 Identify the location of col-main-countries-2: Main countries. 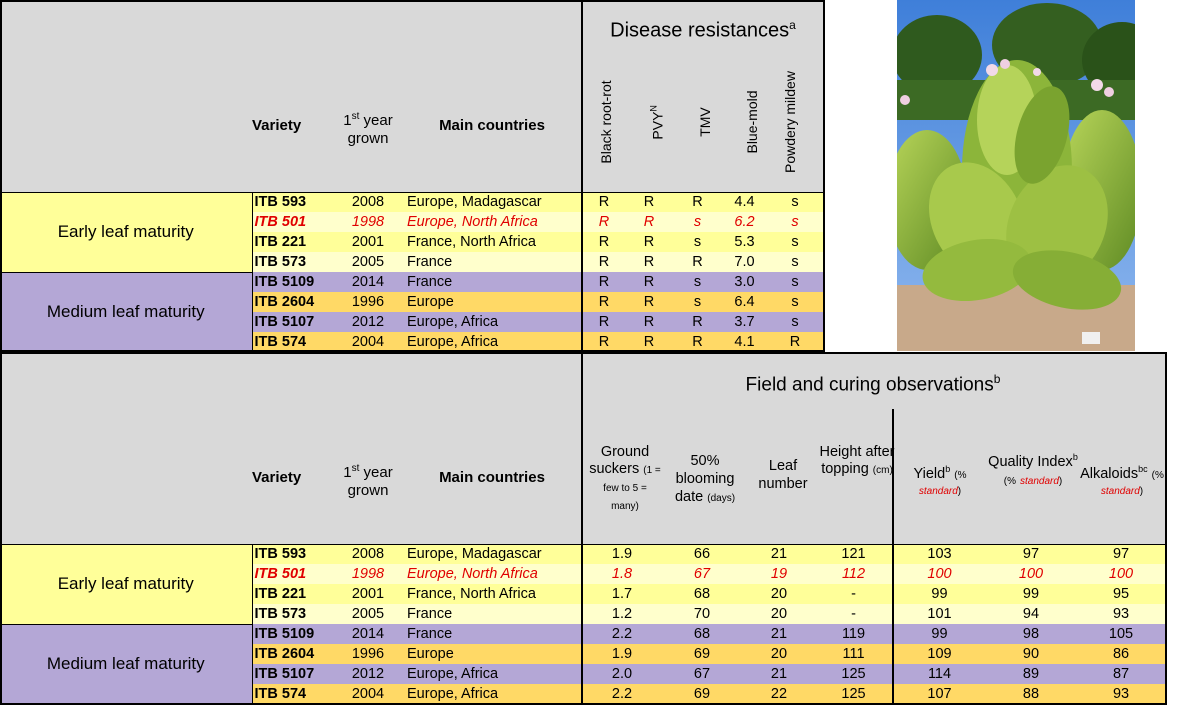
(492, 477).